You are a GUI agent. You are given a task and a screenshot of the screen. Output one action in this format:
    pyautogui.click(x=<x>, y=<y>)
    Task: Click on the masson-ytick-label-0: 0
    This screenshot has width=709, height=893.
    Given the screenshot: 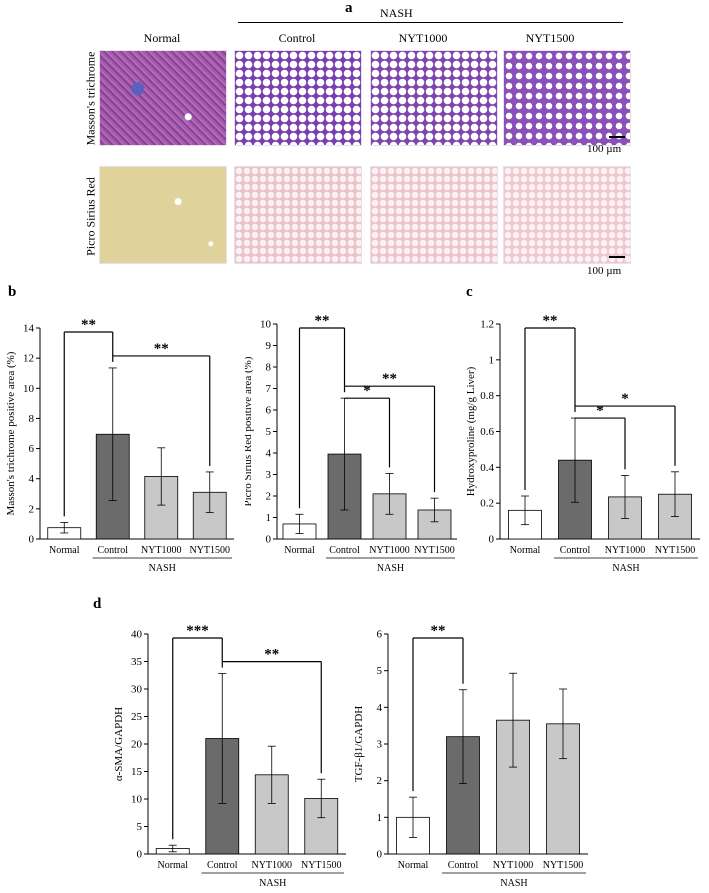 What is the action you would take?
    pyautogui.click(x=32, y=540)
    